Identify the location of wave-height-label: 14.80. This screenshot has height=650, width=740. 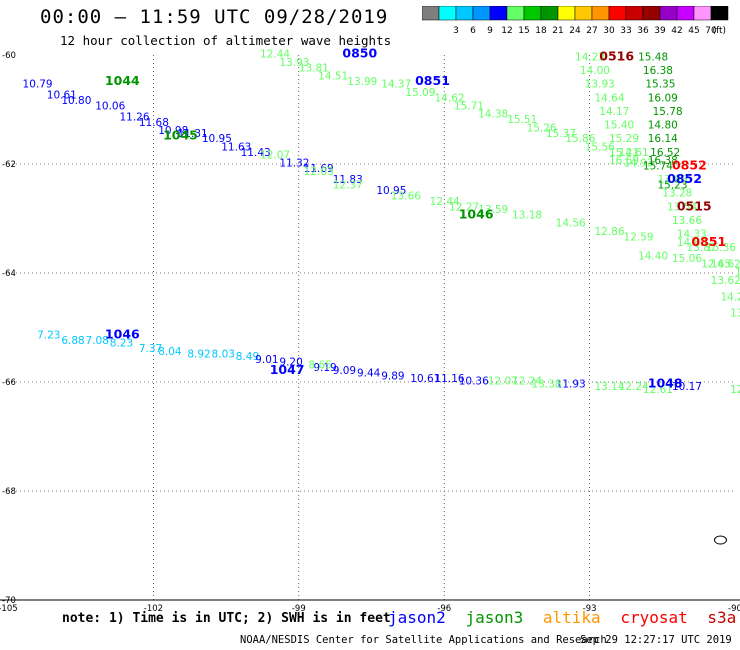
(663, 126).